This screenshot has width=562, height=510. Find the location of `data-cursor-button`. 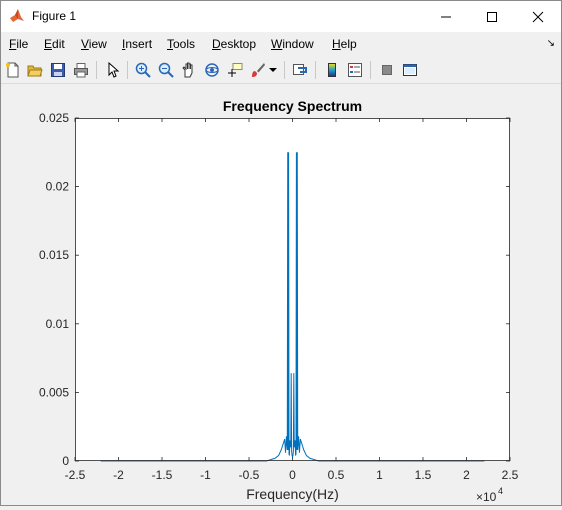

data-cursor-button is located at coordinates (235, 70).